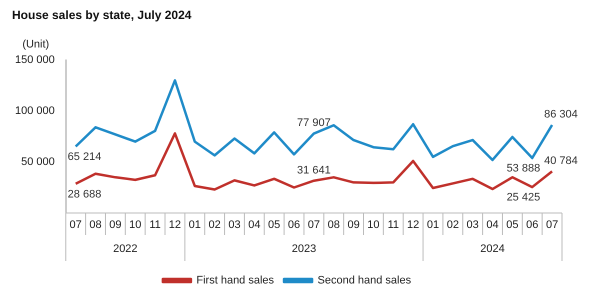  What do you see at coordinates (235, 280) in the screenshot?
I see `legend-label: First hand sales` at bounding box center [235, 280].